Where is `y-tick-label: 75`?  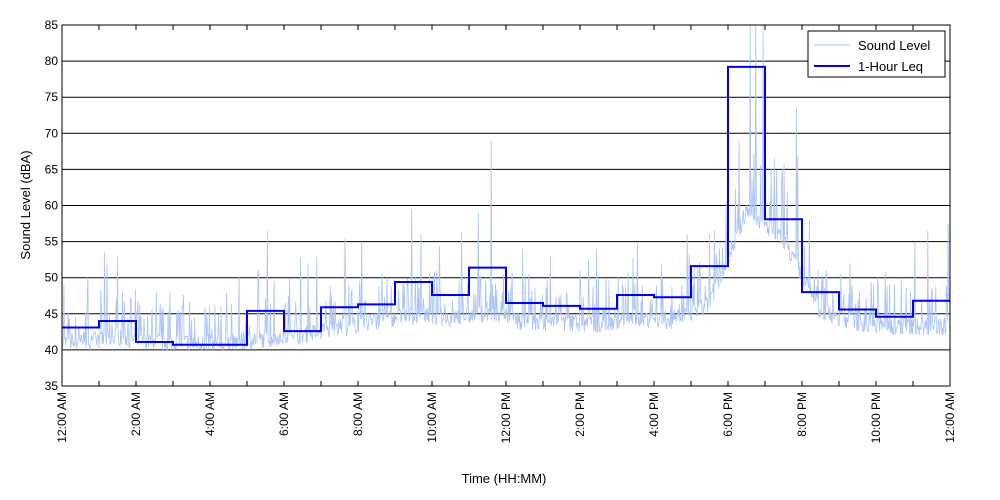 y-tick-label: 75 is located at coordinates (52, 97).